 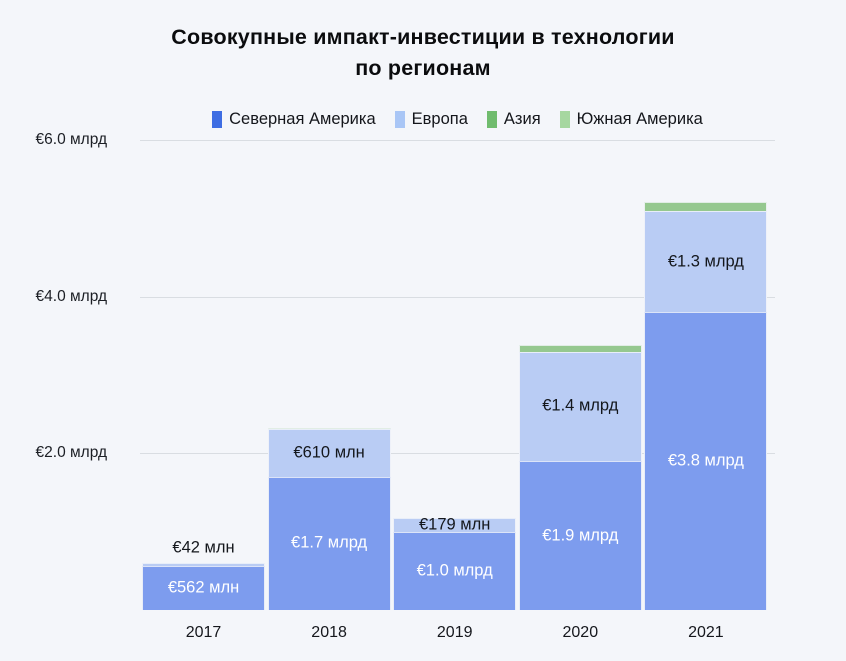 I want to click on bar-segment-asia-2020, so click(x=580, y=348).